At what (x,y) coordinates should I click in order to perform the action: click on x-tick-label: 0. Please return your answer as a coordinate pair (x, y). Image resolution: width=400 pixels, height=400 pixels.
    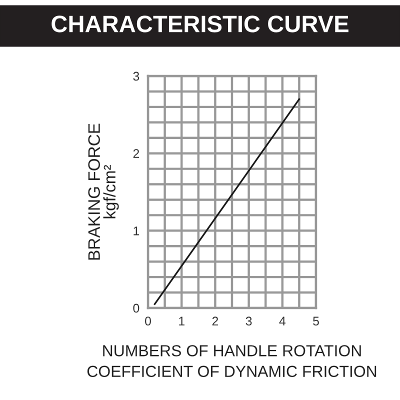
    Looking at the image, I should click on (148, 321).